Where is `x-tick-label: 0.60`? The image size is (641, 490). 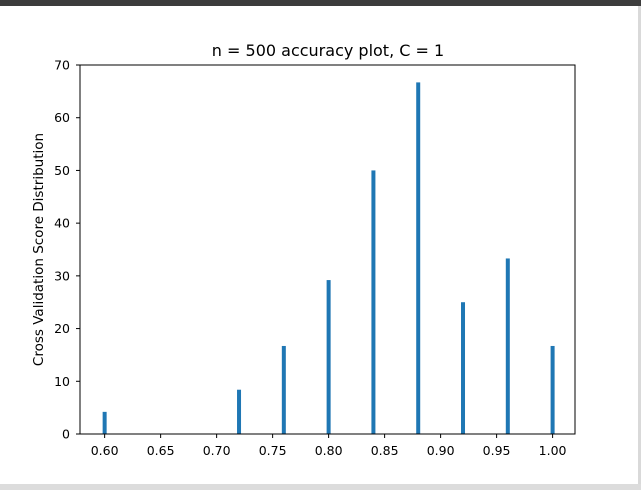 x-tick-label: 0.60 is located at coordinates (105, 450).